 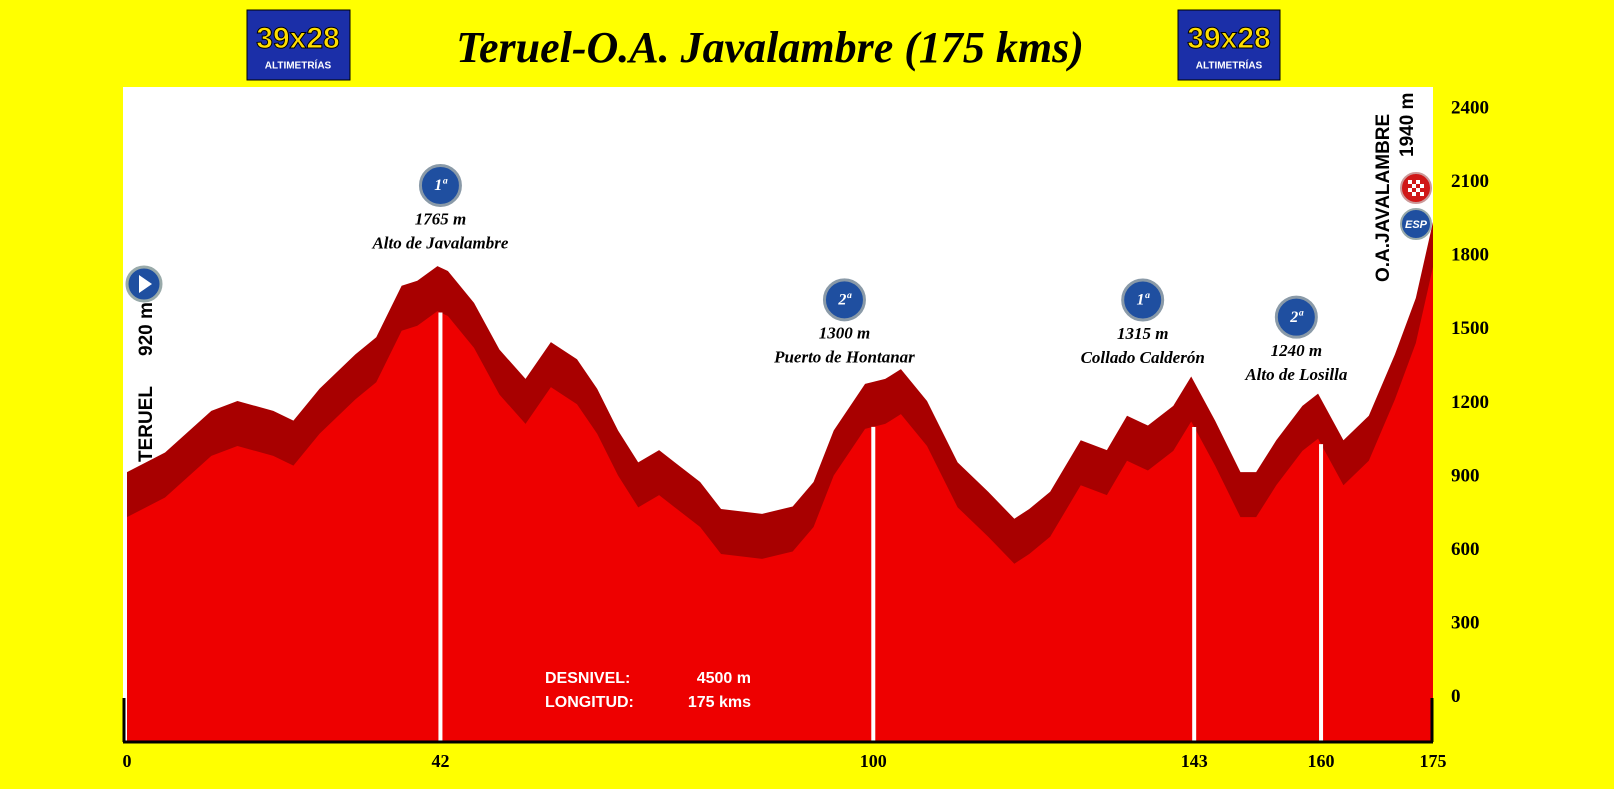 What do you see at coordinates (1470, 328) in the screenshot?
I see `y-tick-label: 1500` at bounding box center [1470, 328].